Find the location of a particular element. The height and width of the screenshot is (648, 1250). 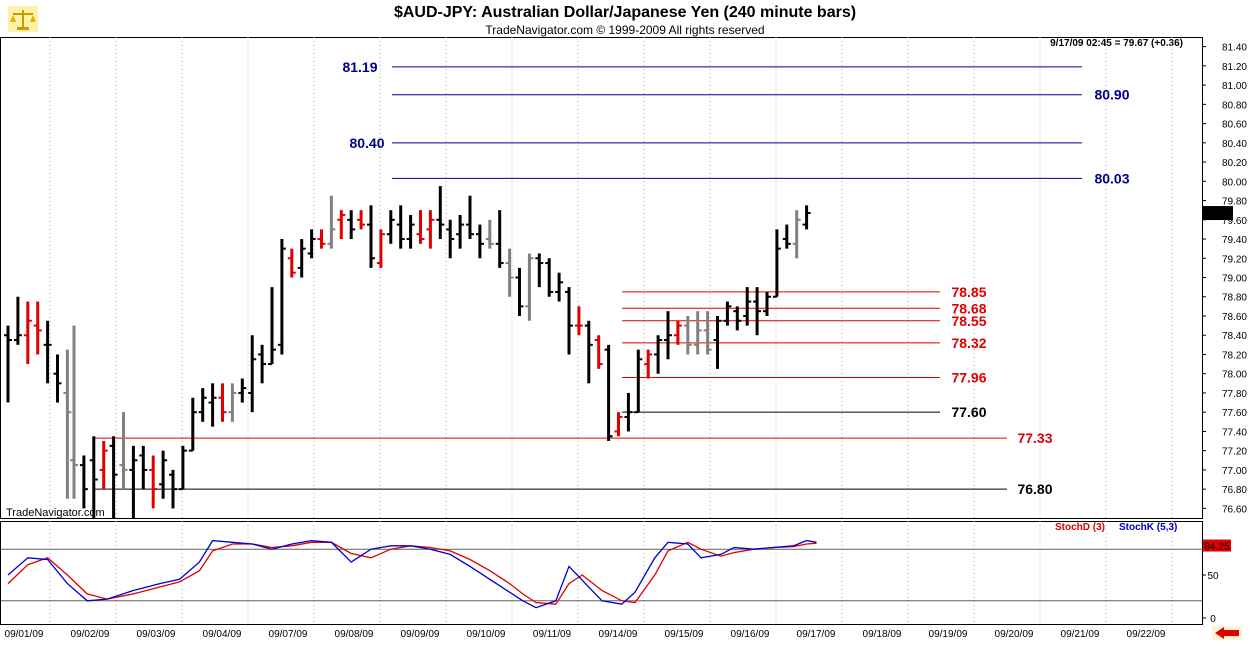

price-tick-label: 77.40 is located at coordinates (1234, 432).